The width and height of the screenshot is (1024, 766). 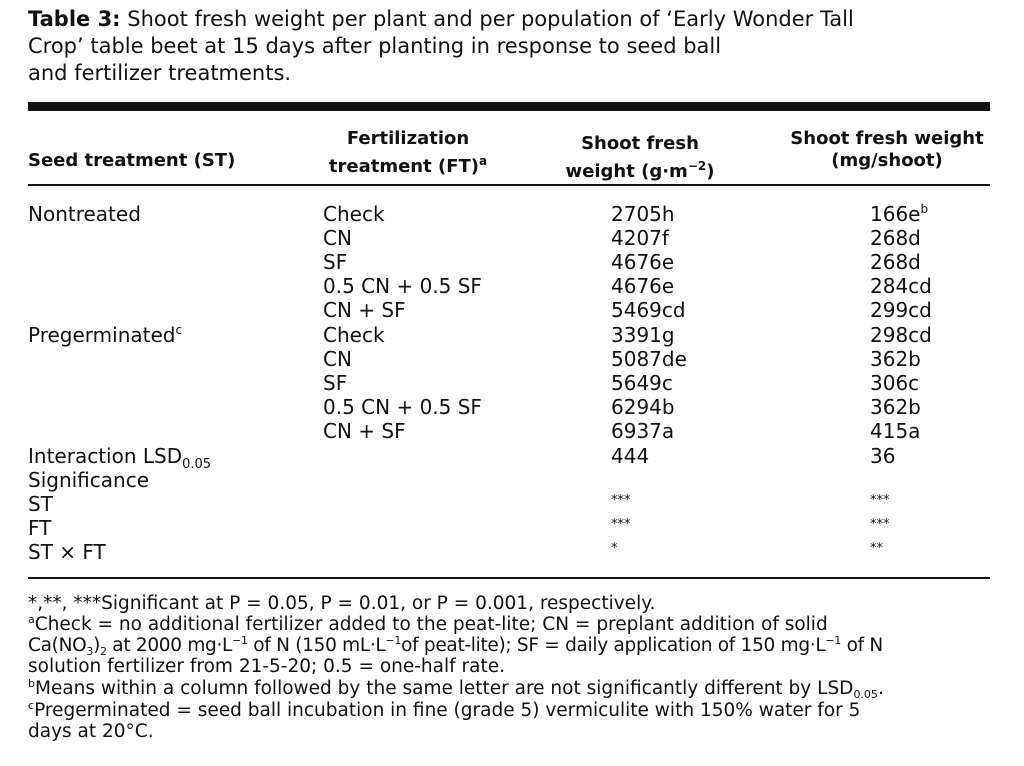 What do you see at coordinates (643, 214) in the screenshot?
I see `sfw-cell: 2705h` at bounding box center [643, 214].